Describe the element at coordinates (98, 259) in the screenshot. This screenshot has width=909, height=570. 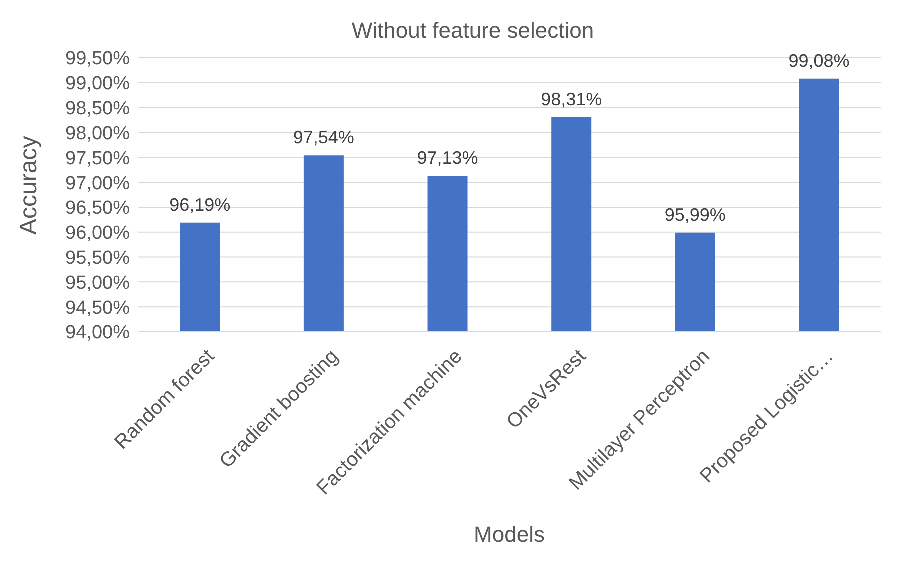
I see `y-tick-label: 95,50%` at that location.